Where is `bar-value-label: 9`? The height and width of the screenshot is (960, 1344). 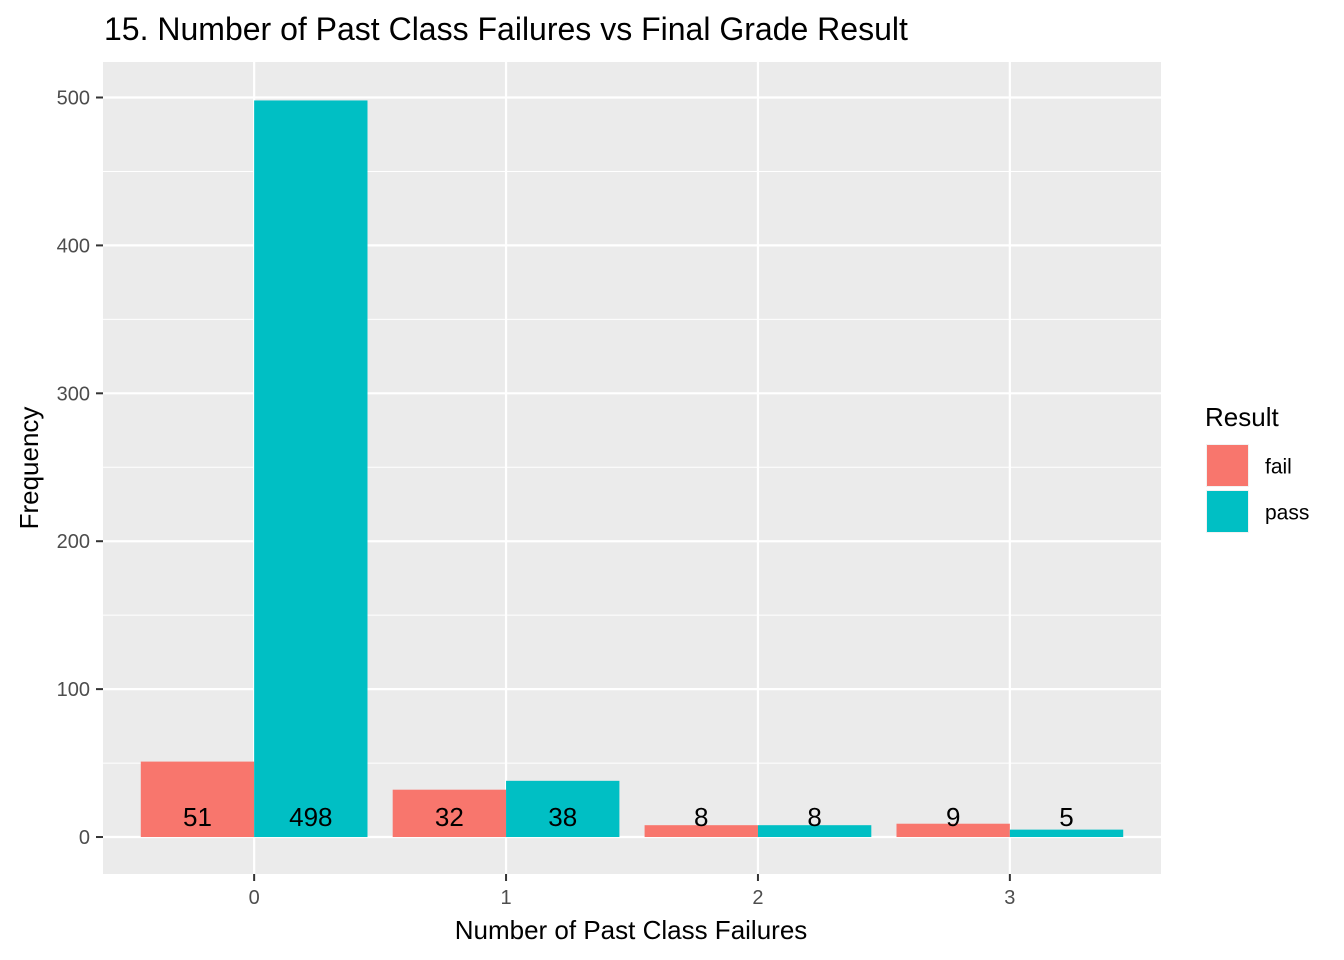
bar-value-label: 9 is located at coordinates (953, 817).